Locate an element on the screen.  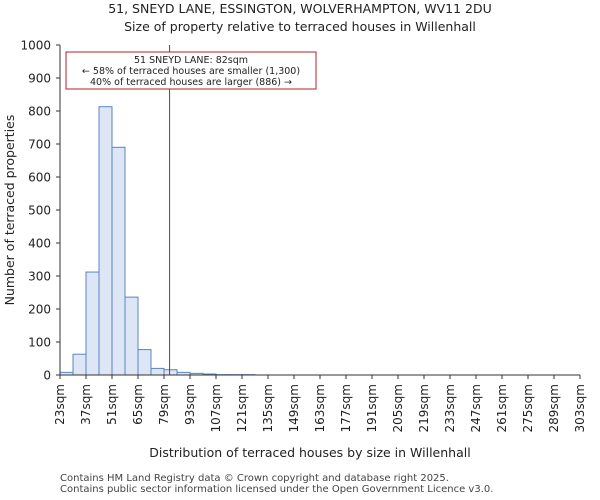
x-tick-label: 37sqm is located at coordinates (86, 404).